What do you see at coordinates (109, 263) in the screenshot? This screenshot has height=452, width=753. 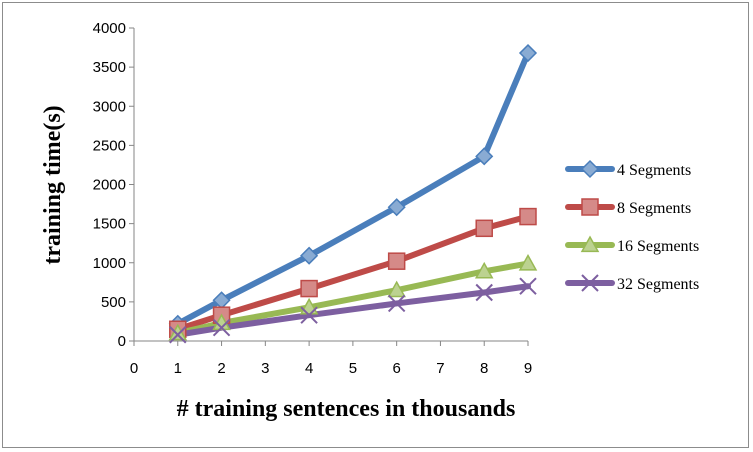 I see `y-tick-label: 1000` at bounding box center [109, 263].